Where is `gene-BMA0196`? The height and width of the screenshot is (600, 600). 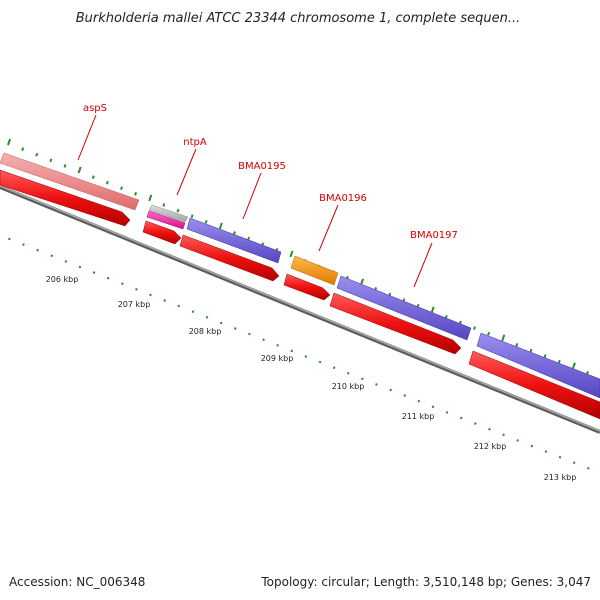 gene-BMA0196 is located at coordinates (314, 270).